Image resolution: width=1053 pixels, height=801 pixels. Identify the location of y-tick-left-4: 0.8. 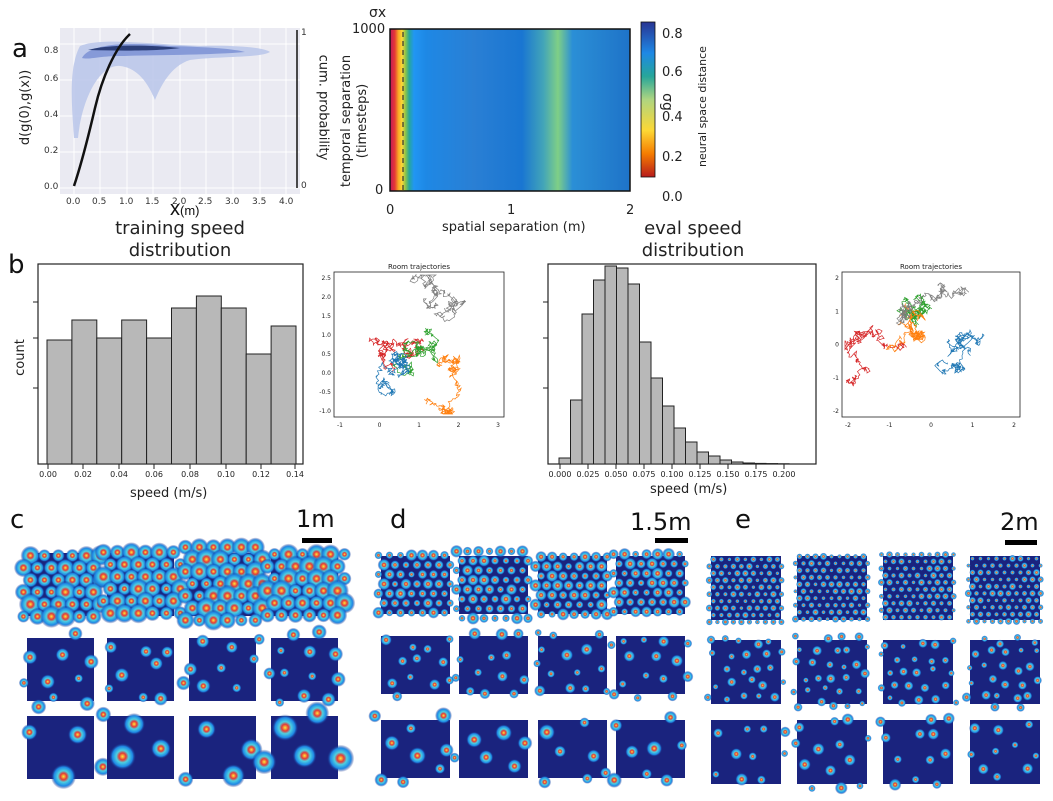
(51, 51).